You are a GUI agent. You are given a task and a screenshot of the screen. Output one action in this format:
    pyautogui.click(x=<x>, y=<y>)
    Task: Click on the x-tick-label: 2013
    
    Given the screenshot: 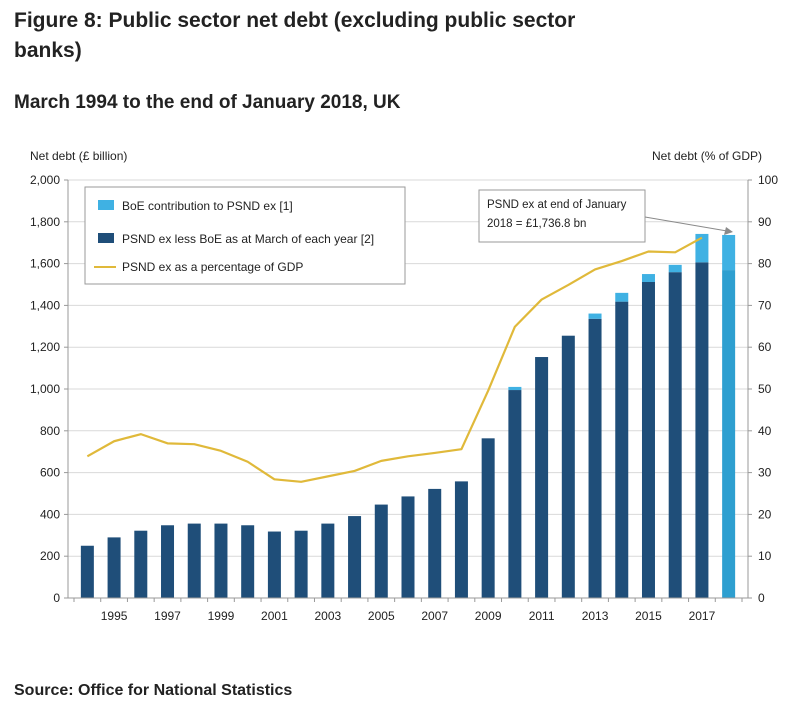 What is the action you would take?
    pyautogui.click(x=595, y=616)
    